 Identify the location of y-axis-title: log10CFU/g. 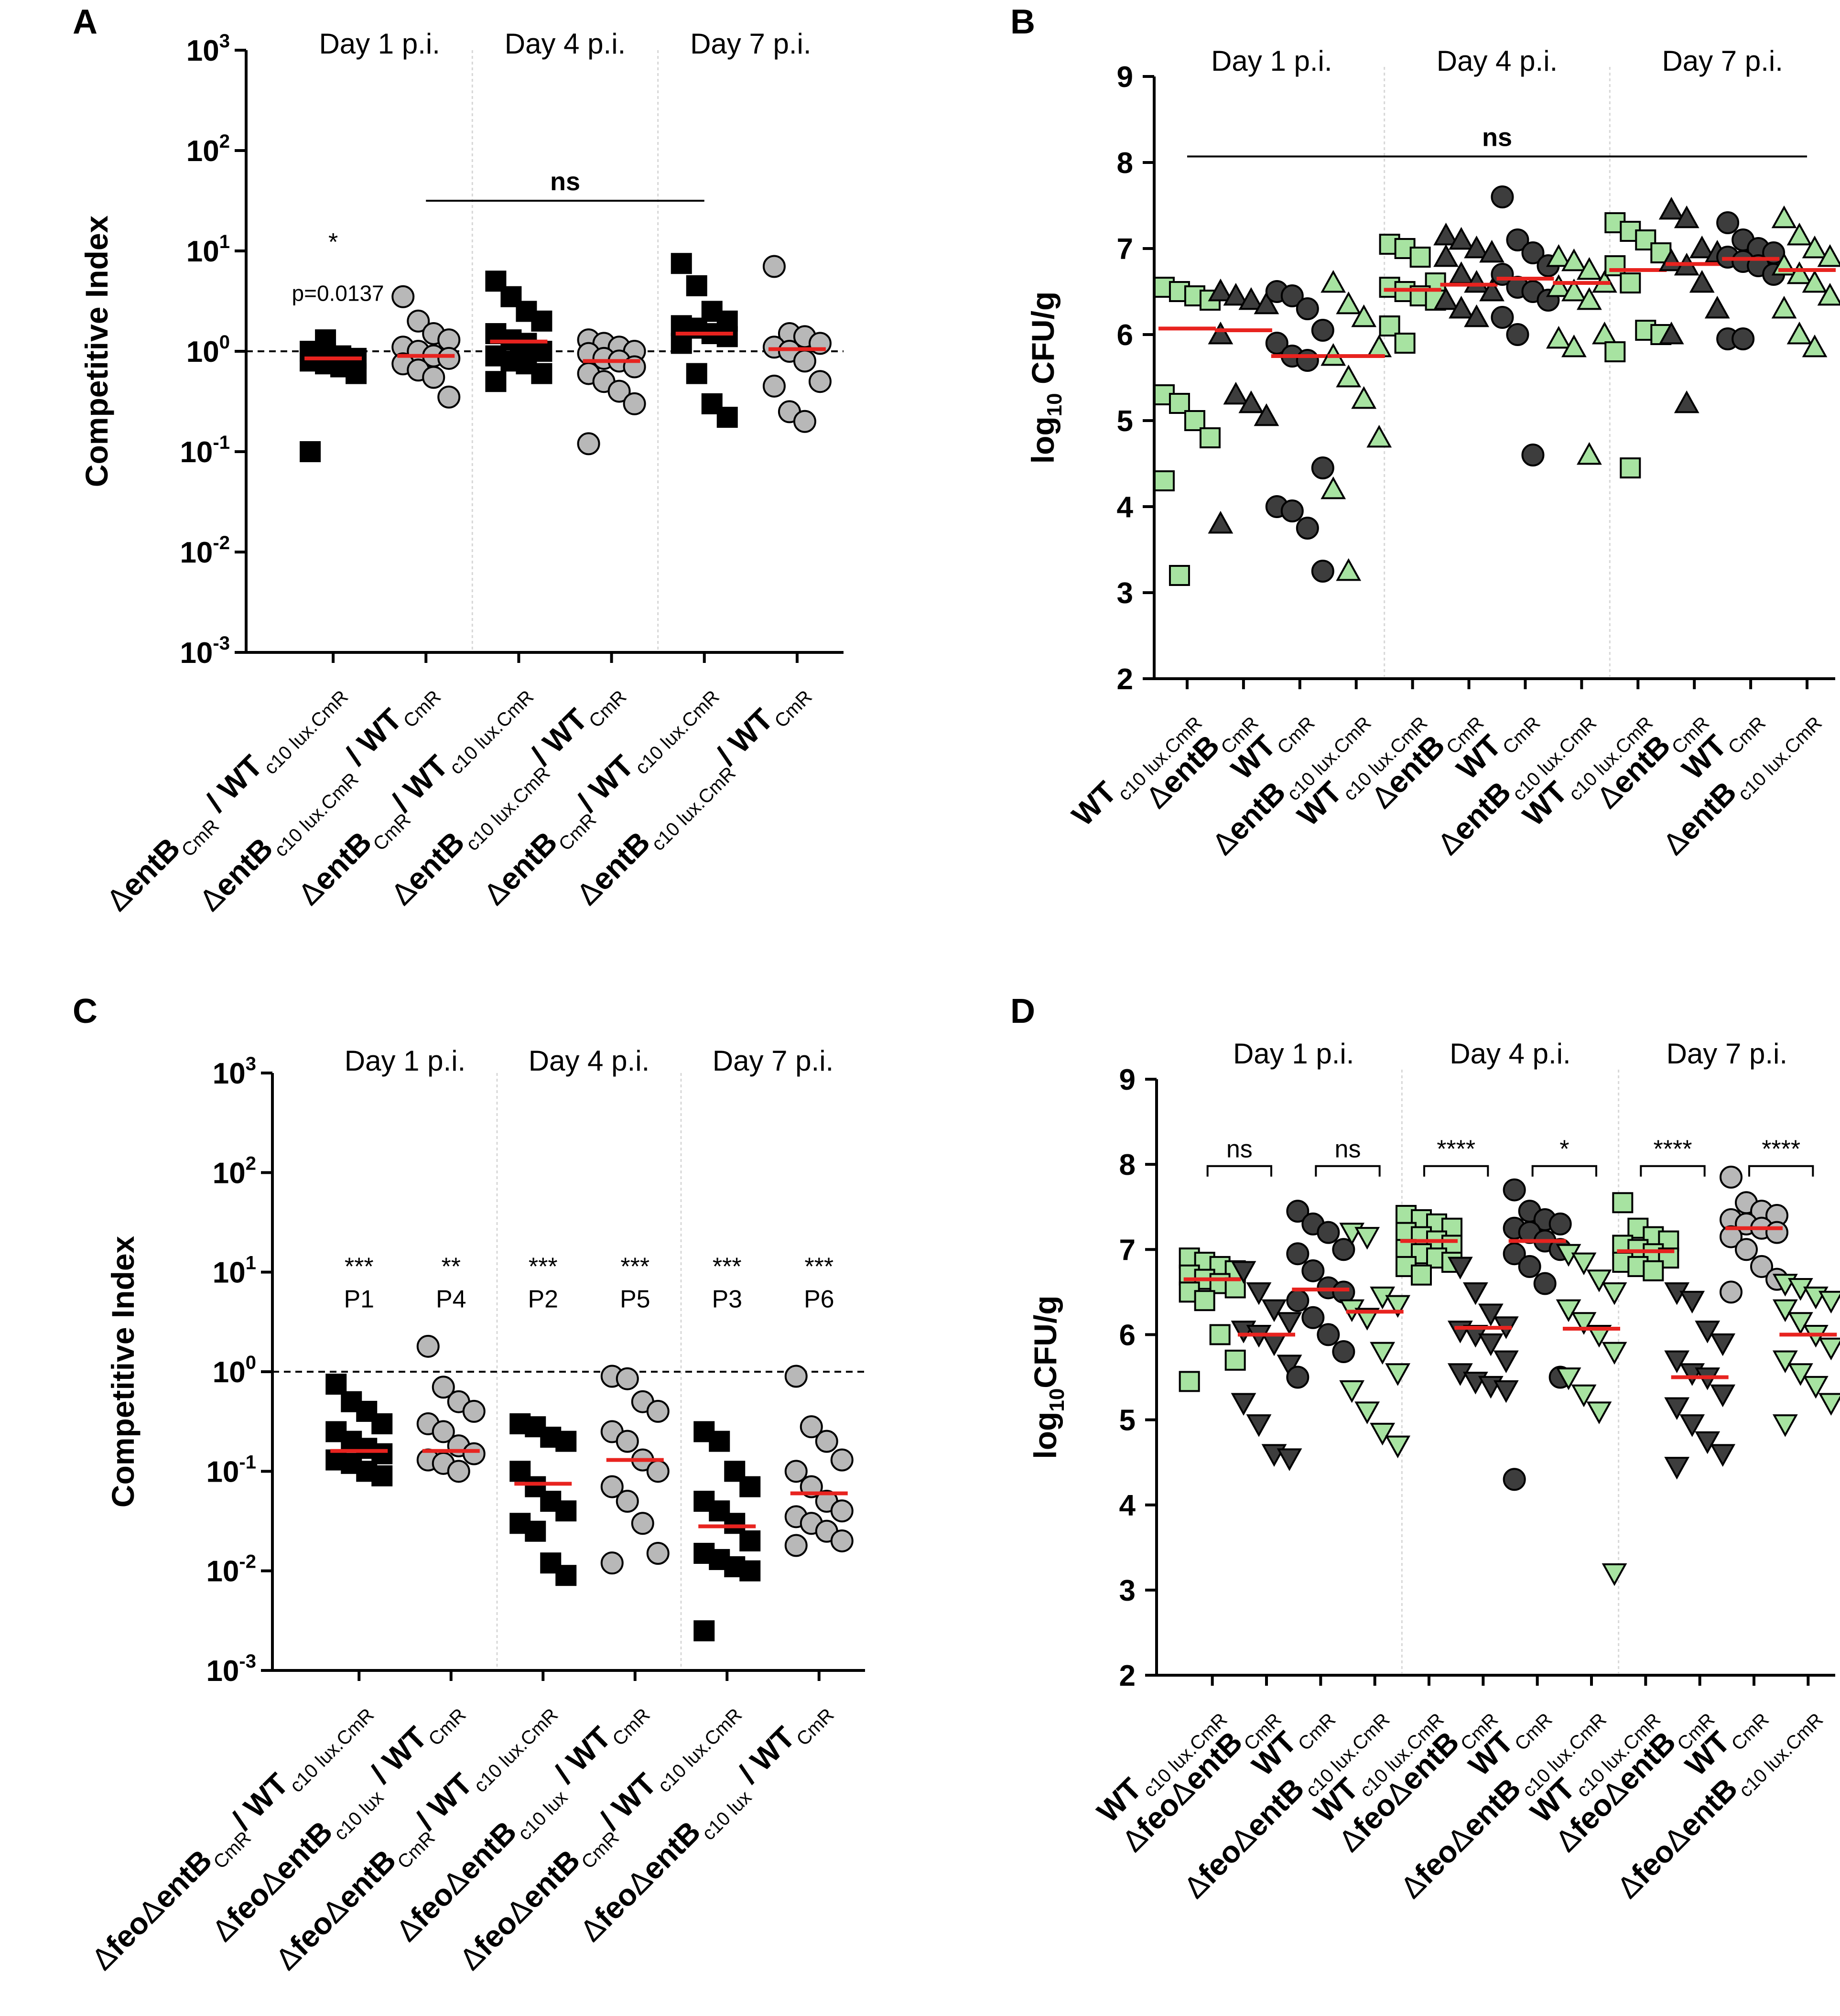
(1048, 1377).